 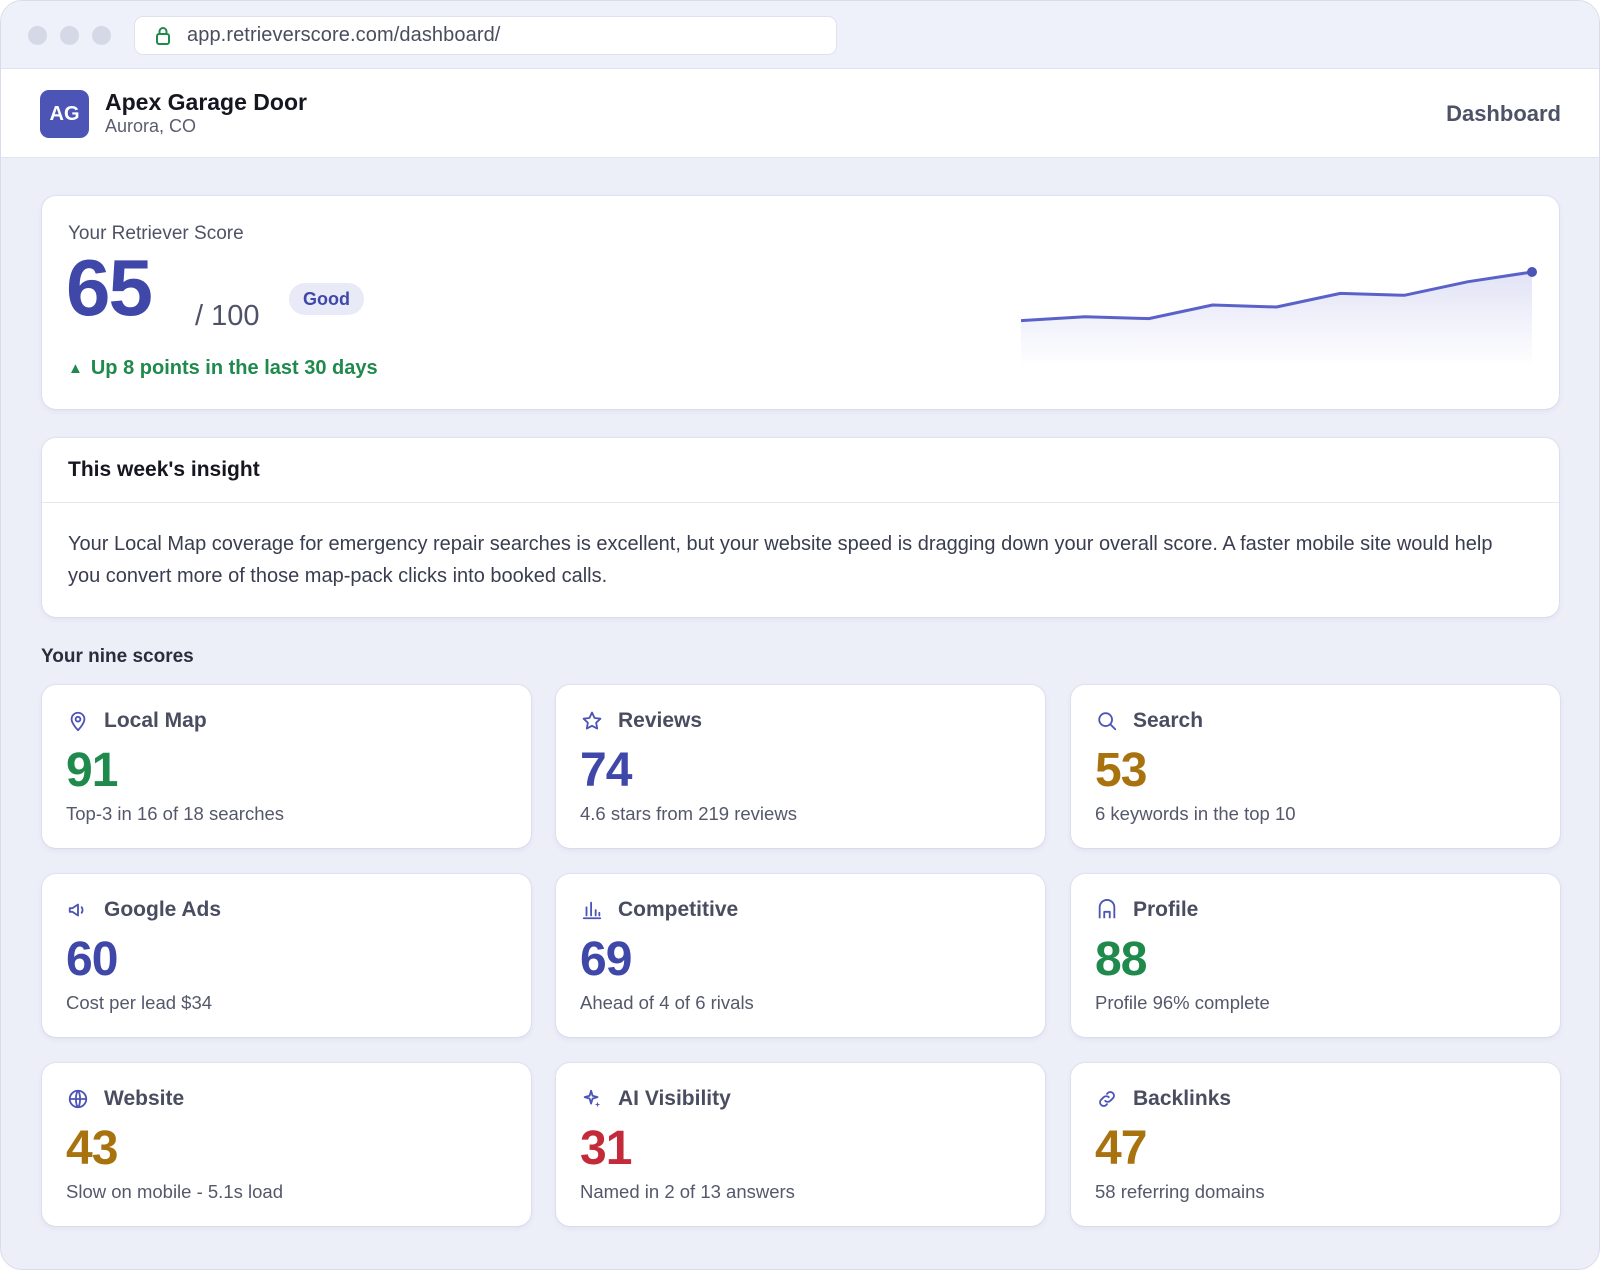 I want to click on business-location: Aurora, CO, so click(x=151, y=126).